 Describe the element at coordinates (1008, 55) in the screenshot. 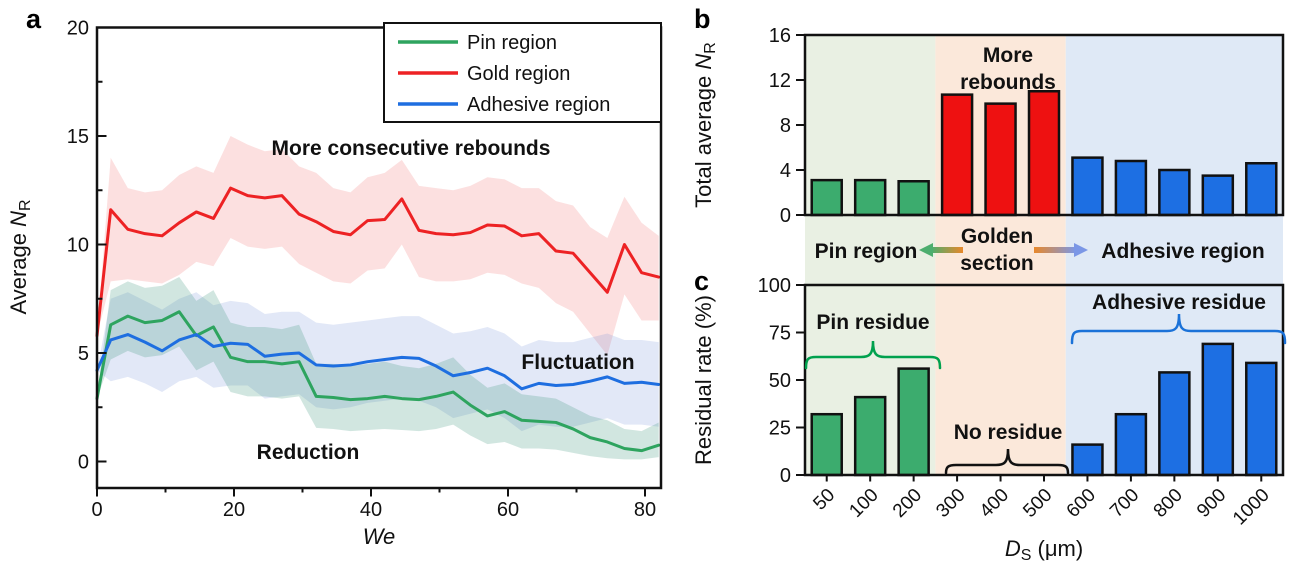

I see `annotation-more-rebounds: More` at that location.